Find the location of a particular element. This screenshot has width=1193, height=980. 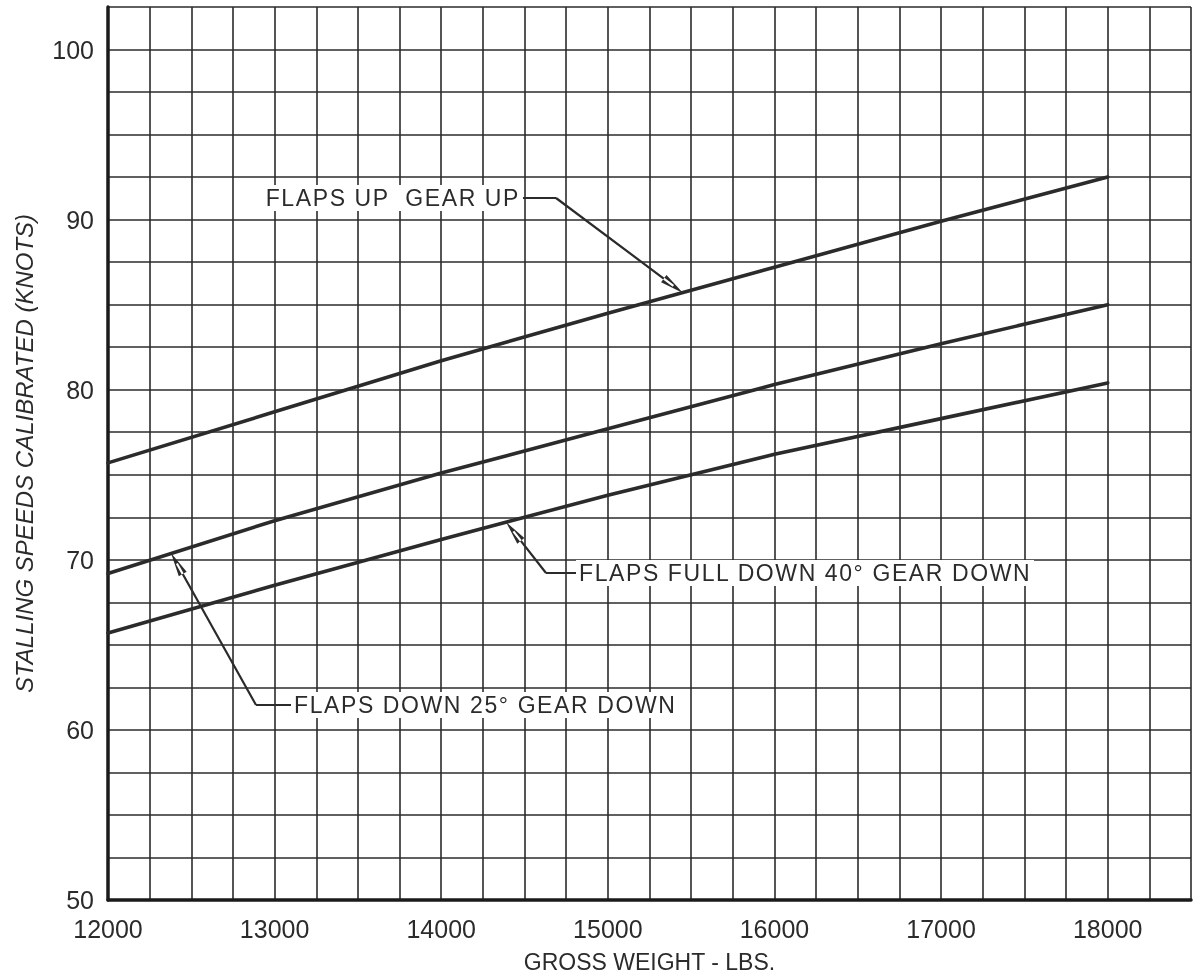

y-tick-label: 80 is located at coordinates (80, 389).